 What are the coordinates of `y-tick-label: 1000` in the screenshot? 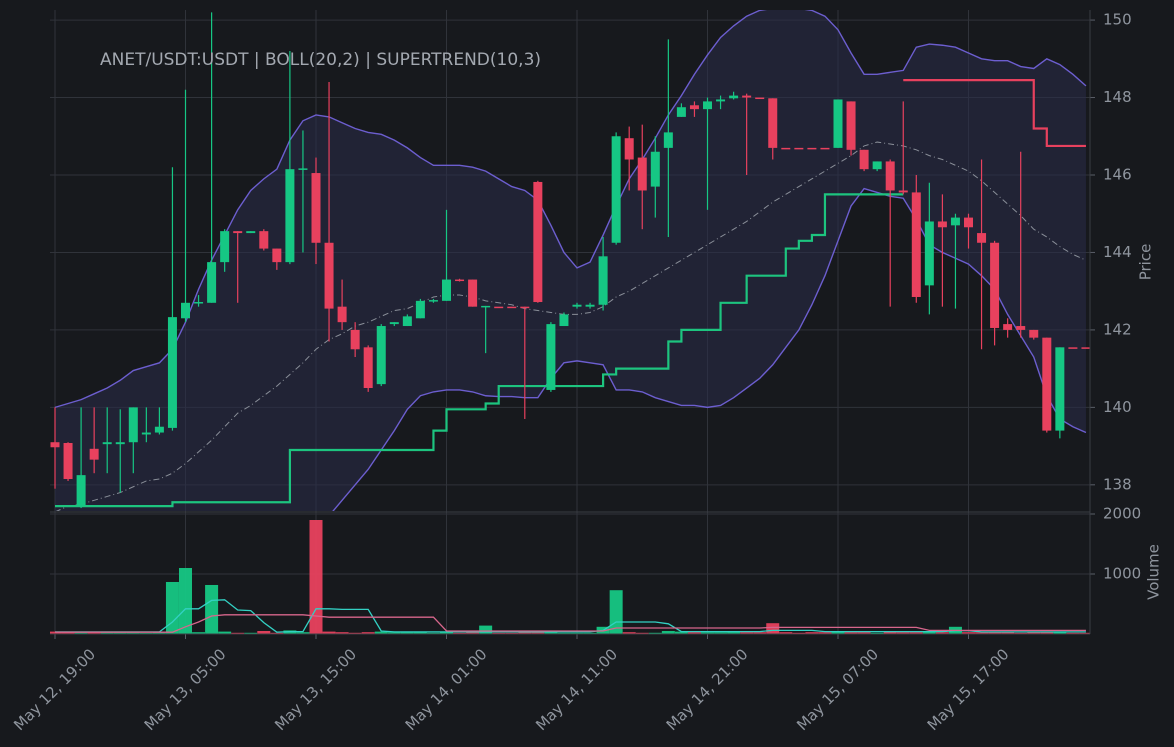 It's located at (1122, 574).